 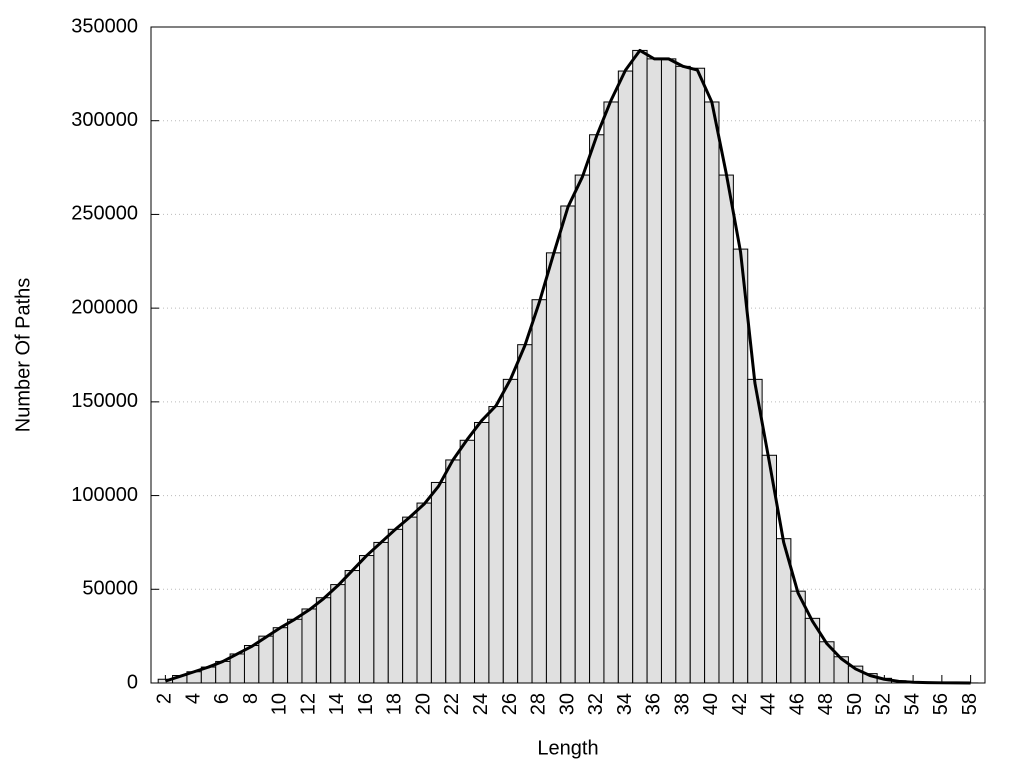 I want to click on y-tick-label: 0, so click(x=132, y=682).